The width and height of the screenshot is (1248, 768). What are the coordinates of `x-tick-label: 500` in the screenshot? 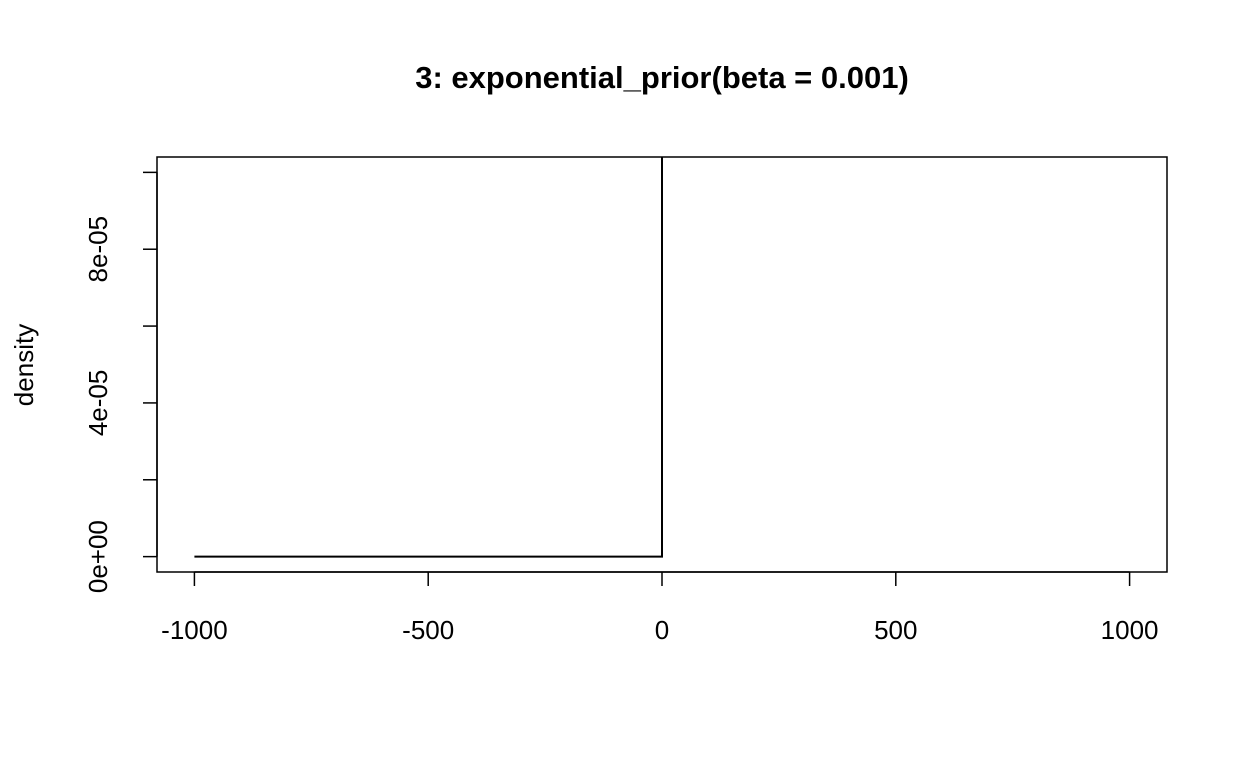 It's located at (895, 630).